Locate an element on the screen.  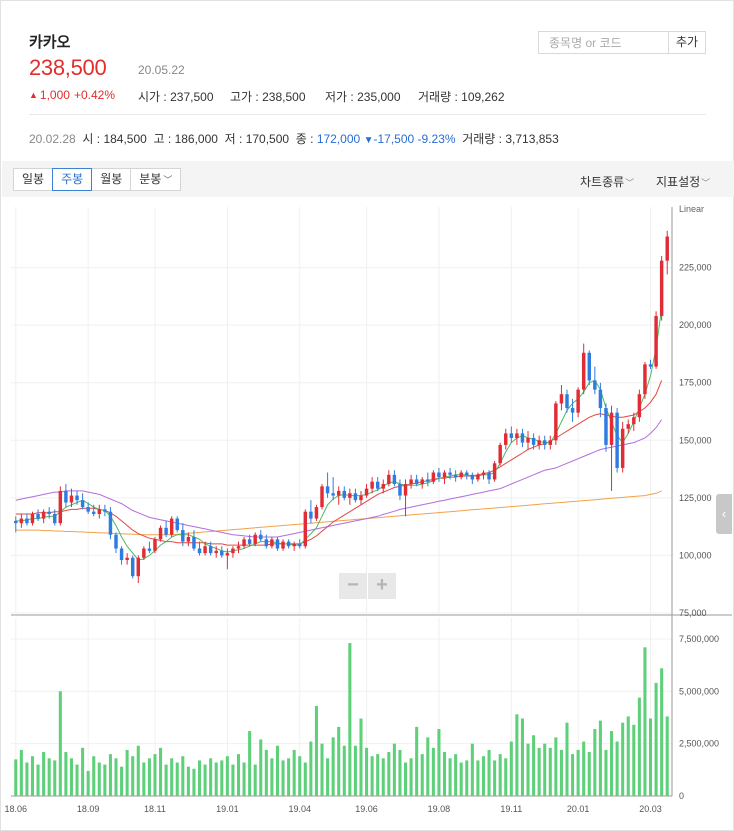
indicator-label: 지표설정 is located at coordinates (678, 182).